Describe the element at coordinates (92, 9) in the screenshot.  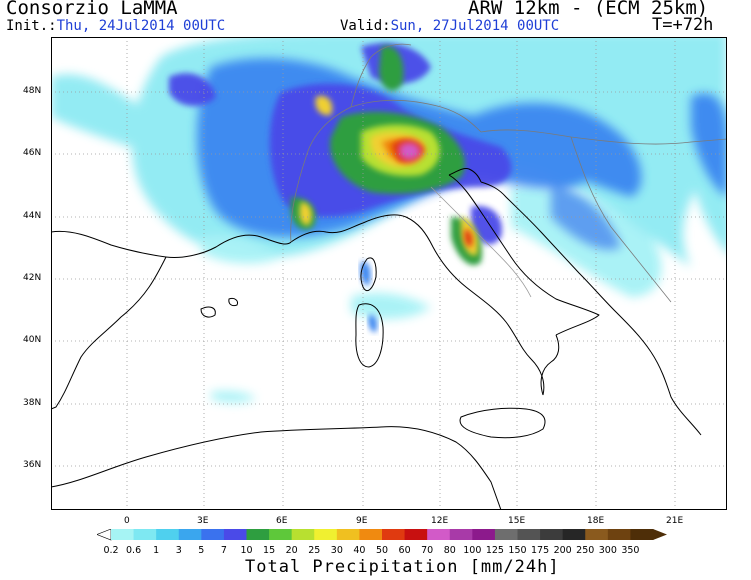
I see `organization-title: Consorzio LaMMA` at that location.